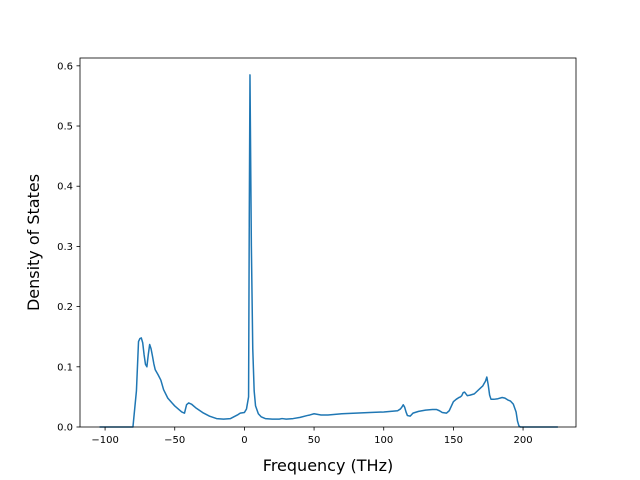 This screenshot has height=480, width=640. Describe the element at coordinates (383, 440) in the screenshot. I see `x-tick-label: 100` at that location.